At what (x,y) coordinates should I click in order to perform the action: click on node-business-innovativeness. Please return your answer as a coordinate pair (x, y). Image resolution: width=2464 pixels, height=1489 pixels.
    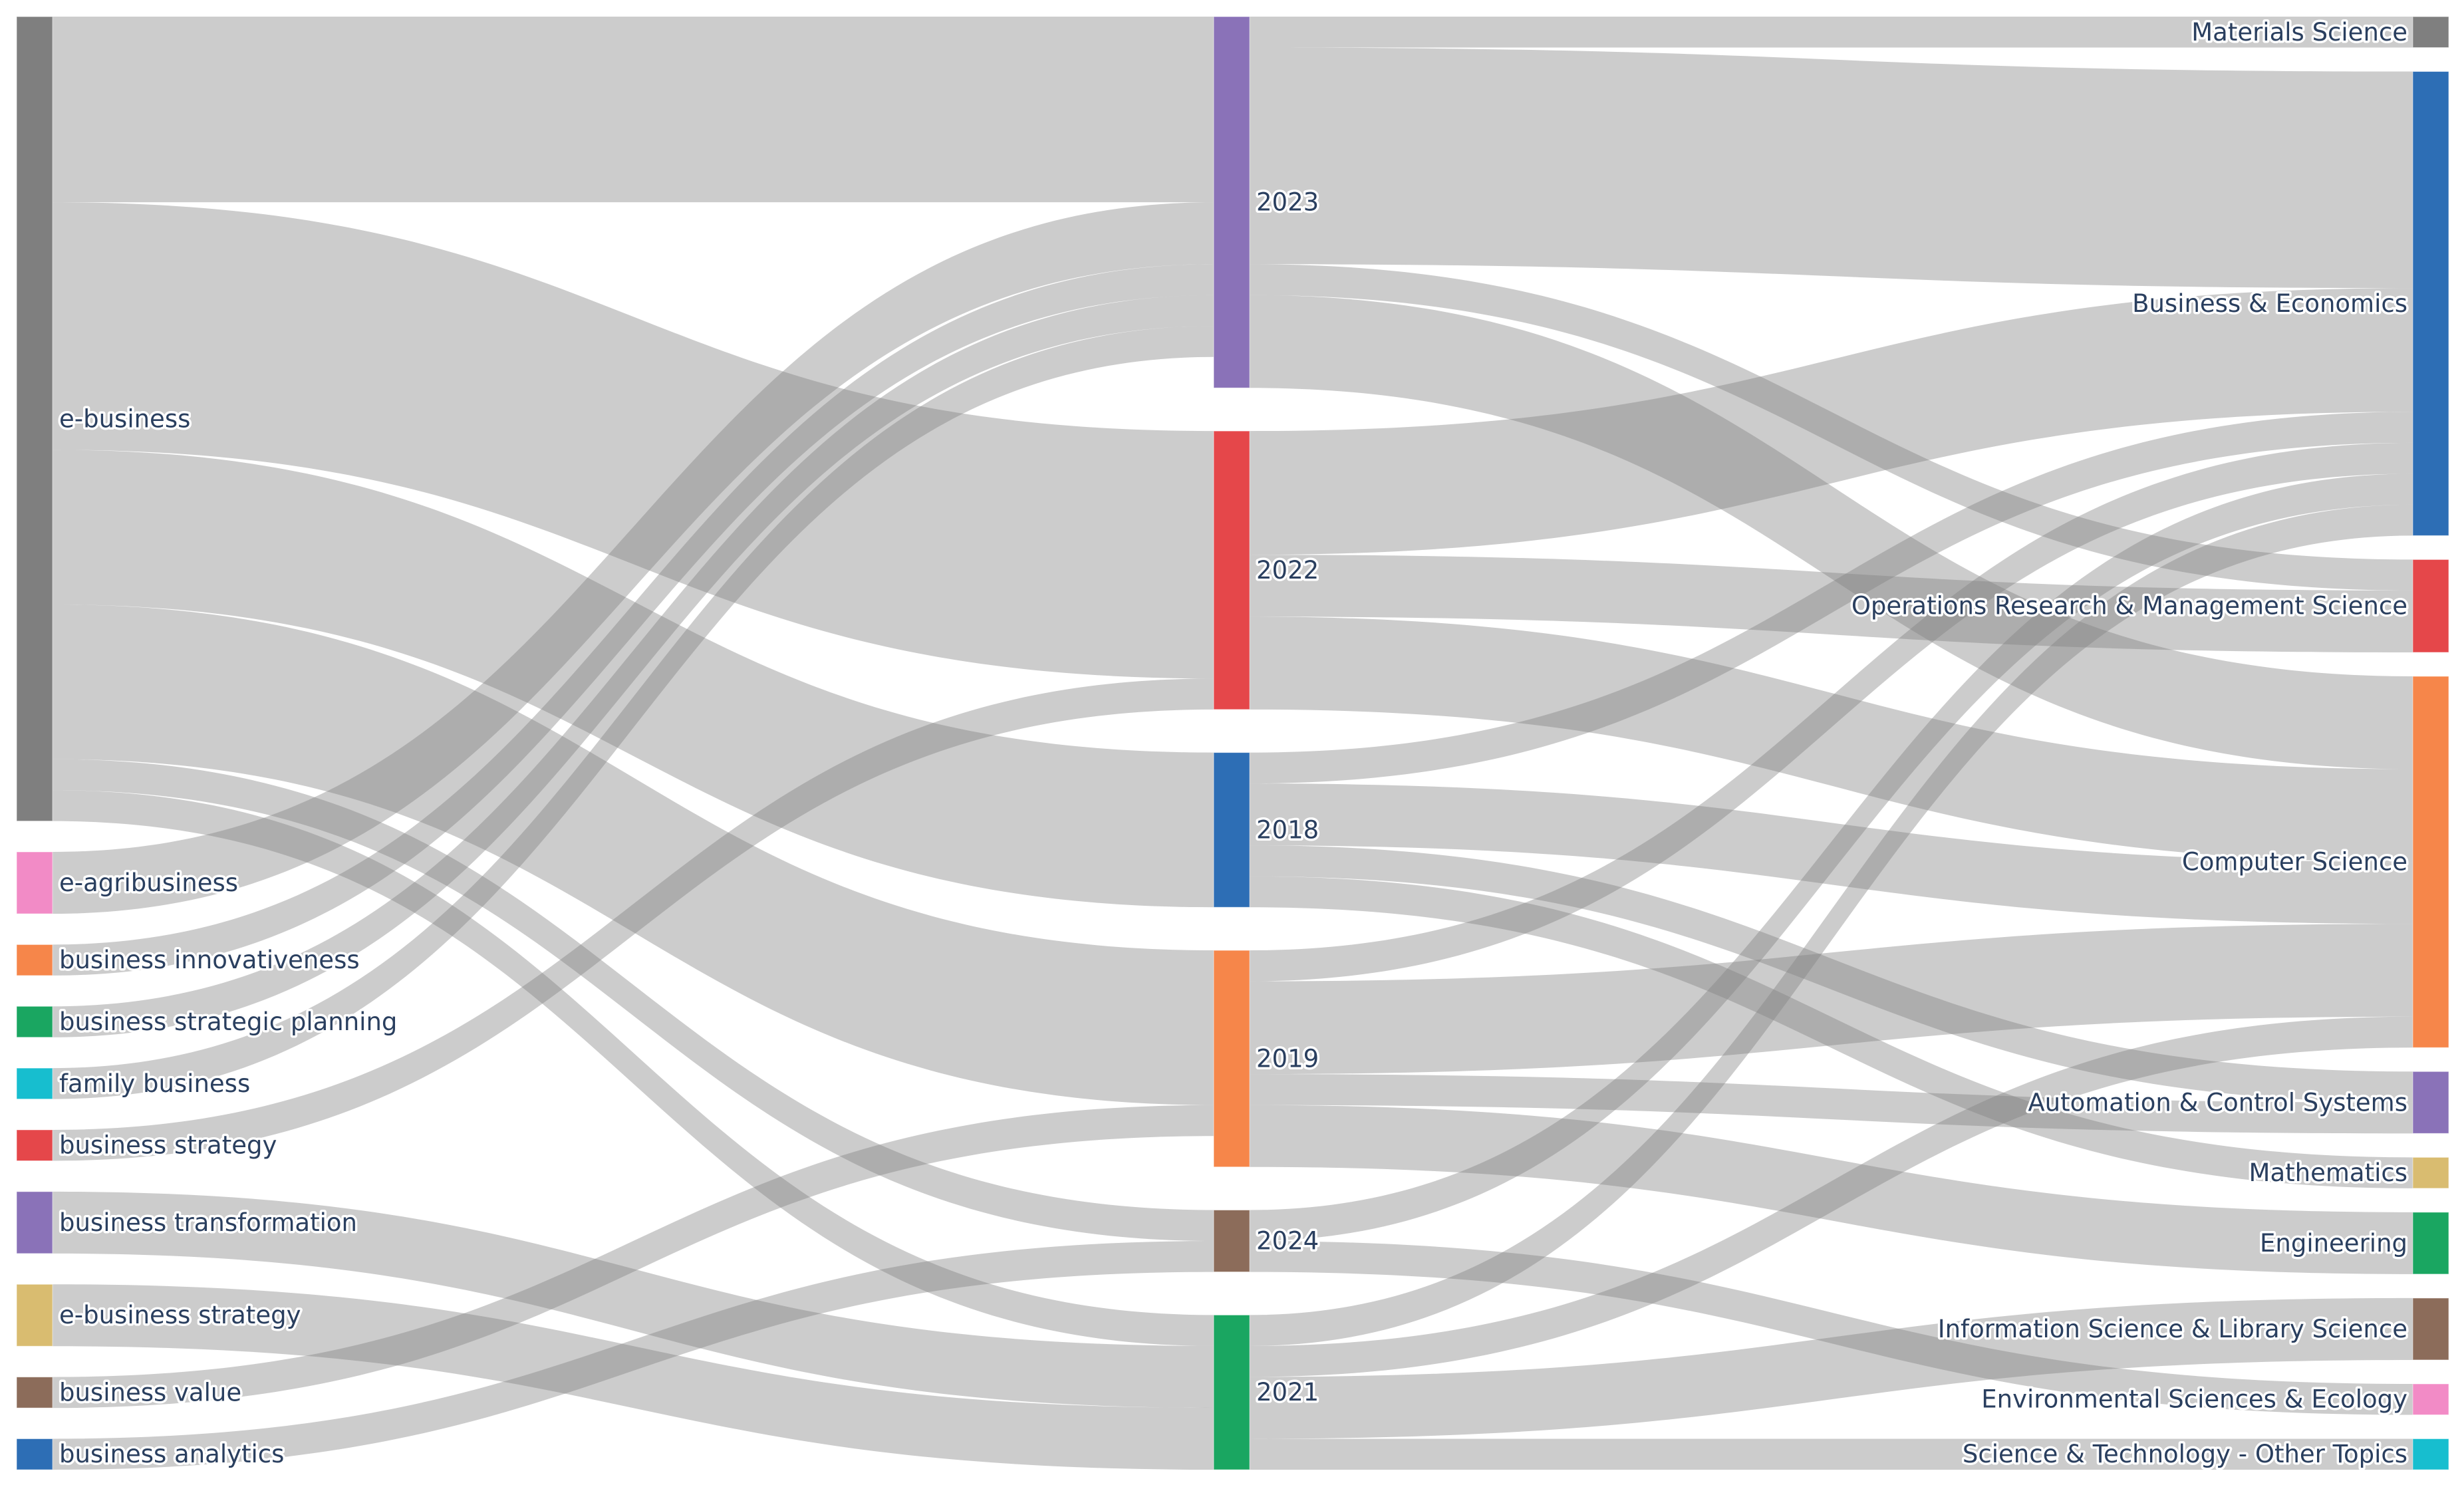
    Looking at the image, I should click on (34, 960).